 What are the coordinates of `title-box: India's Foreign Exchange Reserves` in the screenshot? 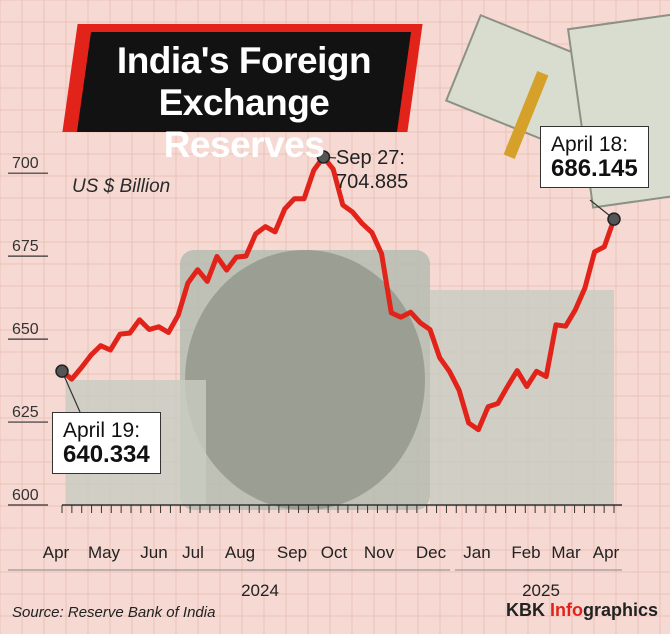 It's located at (242, 94).